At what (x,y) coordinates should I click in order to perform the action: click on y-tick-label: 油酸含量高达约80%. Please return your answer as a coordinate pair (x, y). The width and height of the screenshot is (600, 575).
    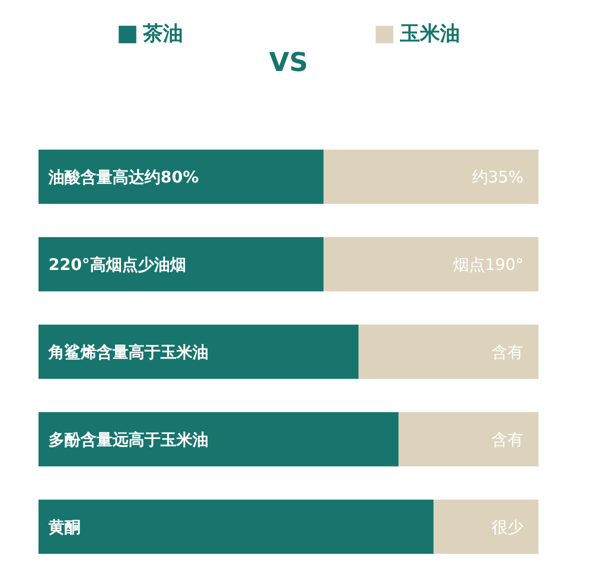
    Looking at the image, I should click on (123, 176).